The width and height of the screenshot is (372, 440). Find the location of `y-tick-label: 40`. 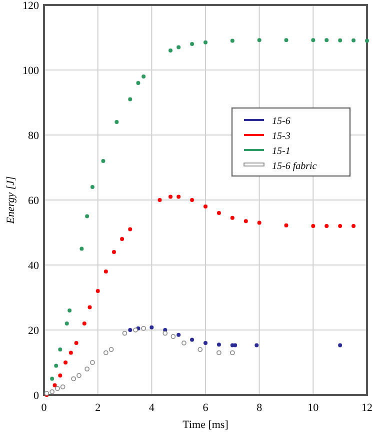

y-tick-label: 40 is located at coordinates (34, 266).